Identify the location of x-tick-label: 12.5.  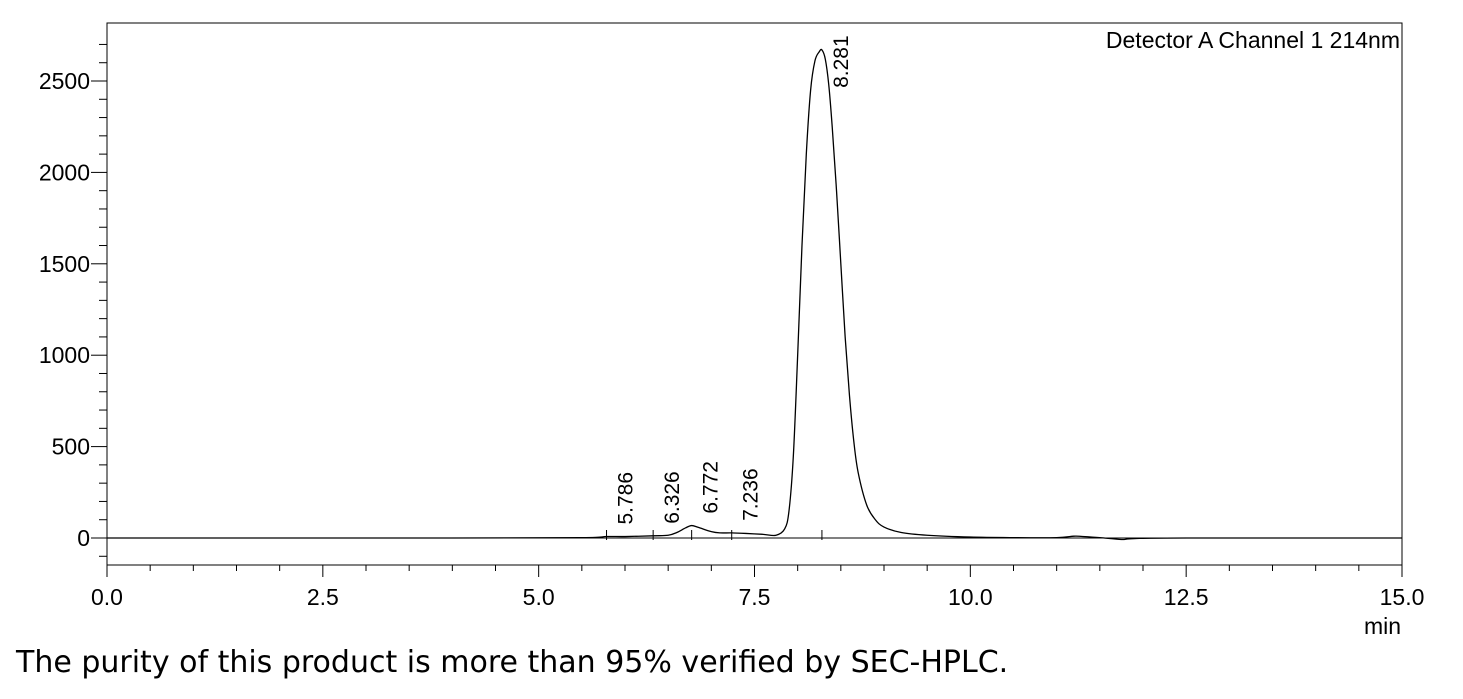
(1186, 597).